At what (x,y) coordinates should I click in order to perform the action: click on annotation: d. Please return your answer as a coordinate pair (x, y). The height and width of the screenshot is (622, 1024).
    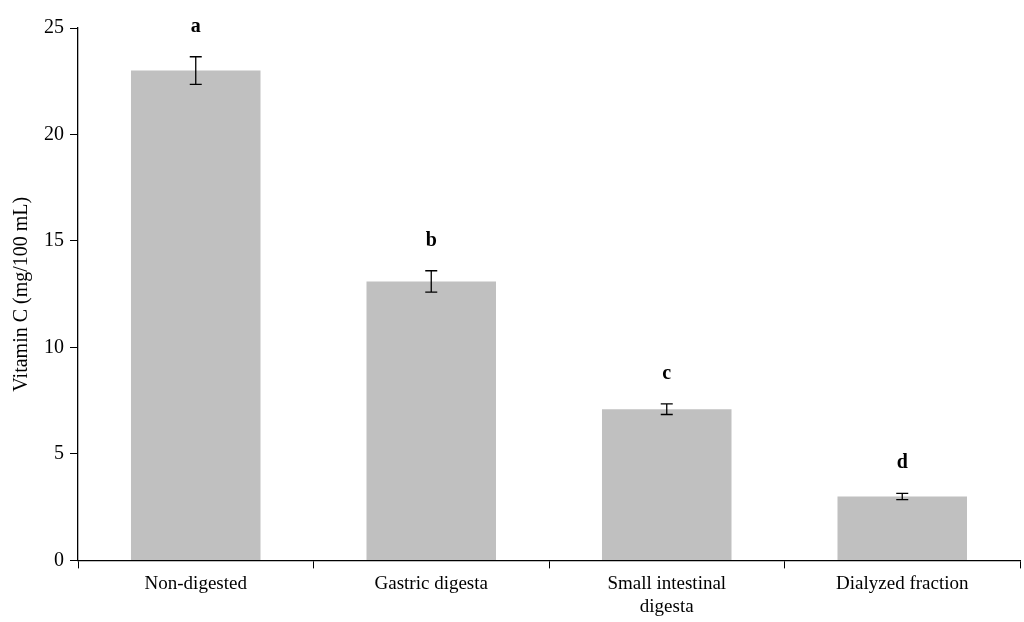
    Looking at the image, I should click on (902, 461).